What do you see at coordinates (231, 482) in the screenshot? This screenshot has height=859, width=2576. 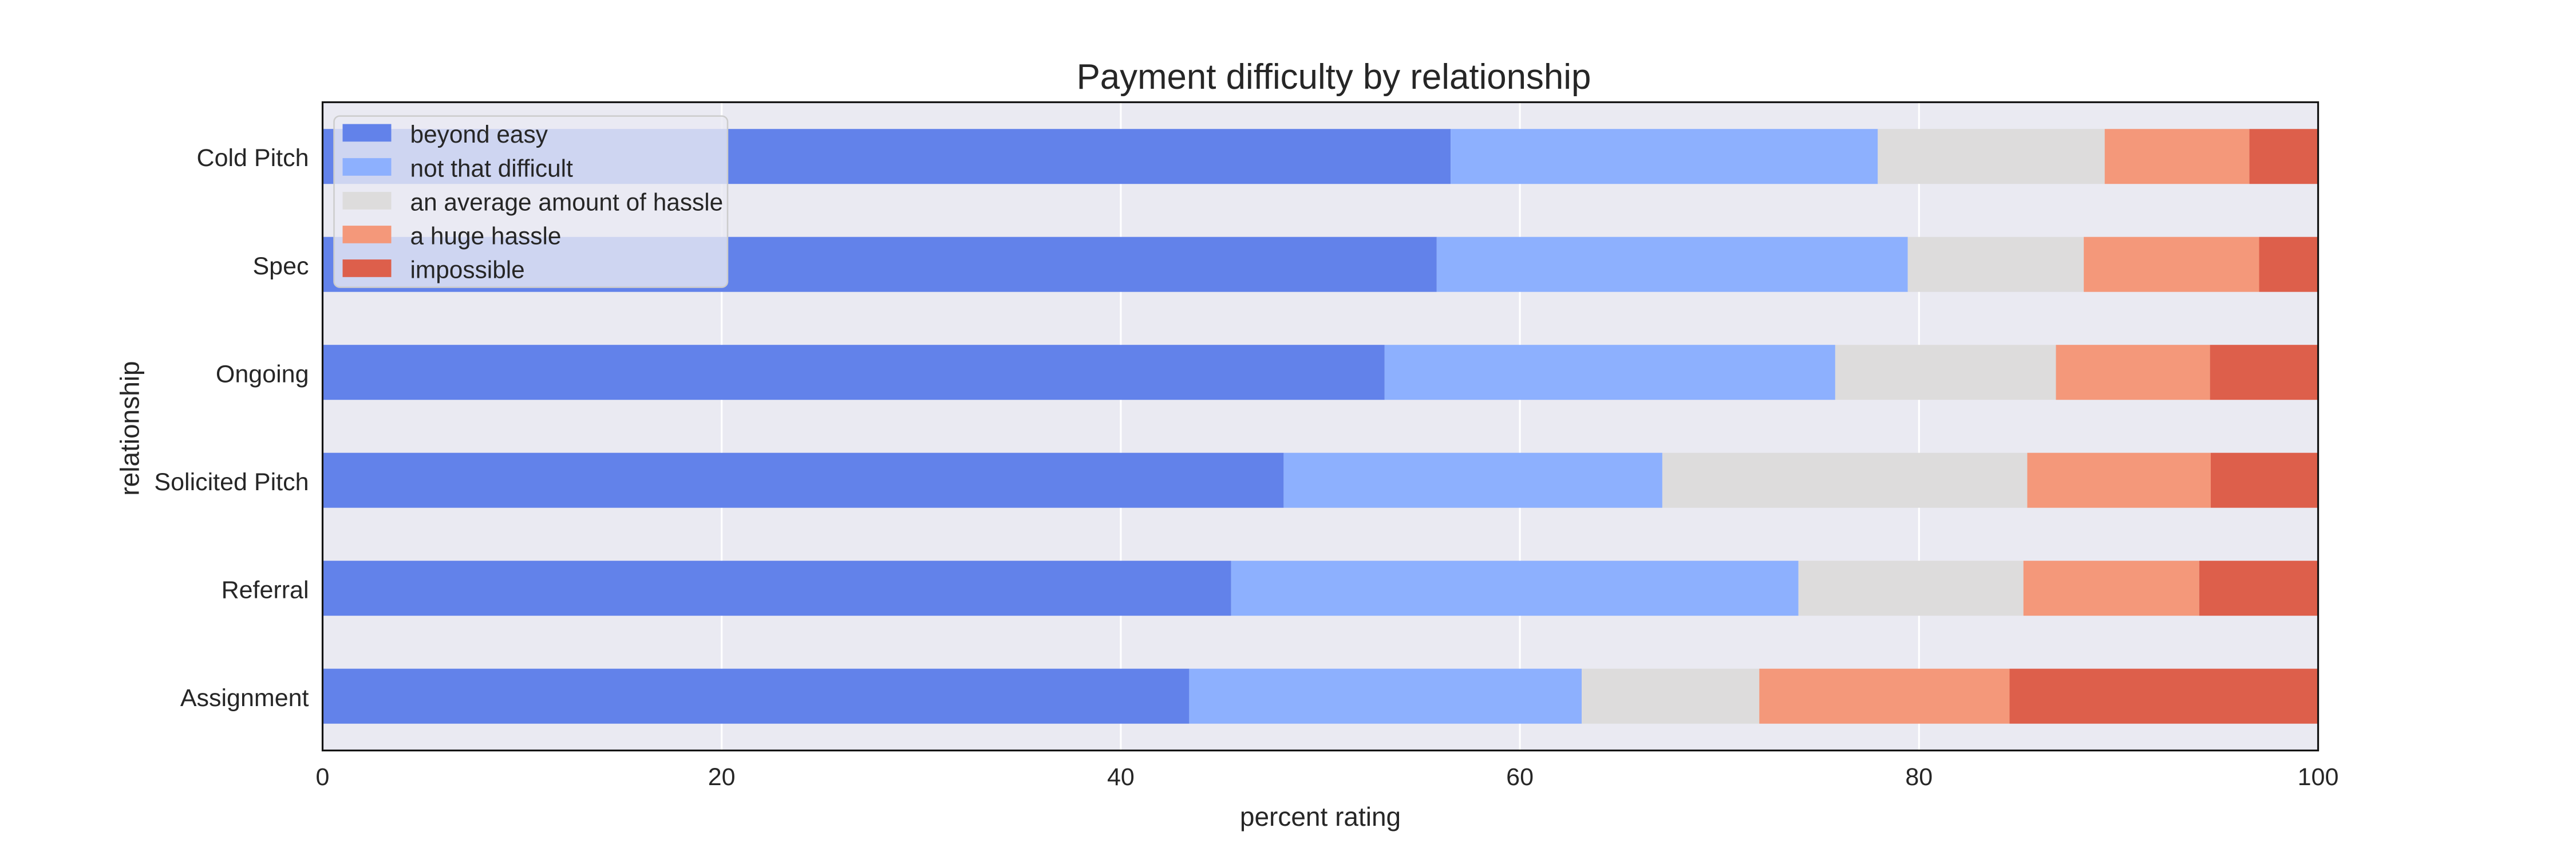 I see `svg-text: Solicited Pitch` at bounding box center [231, 482].